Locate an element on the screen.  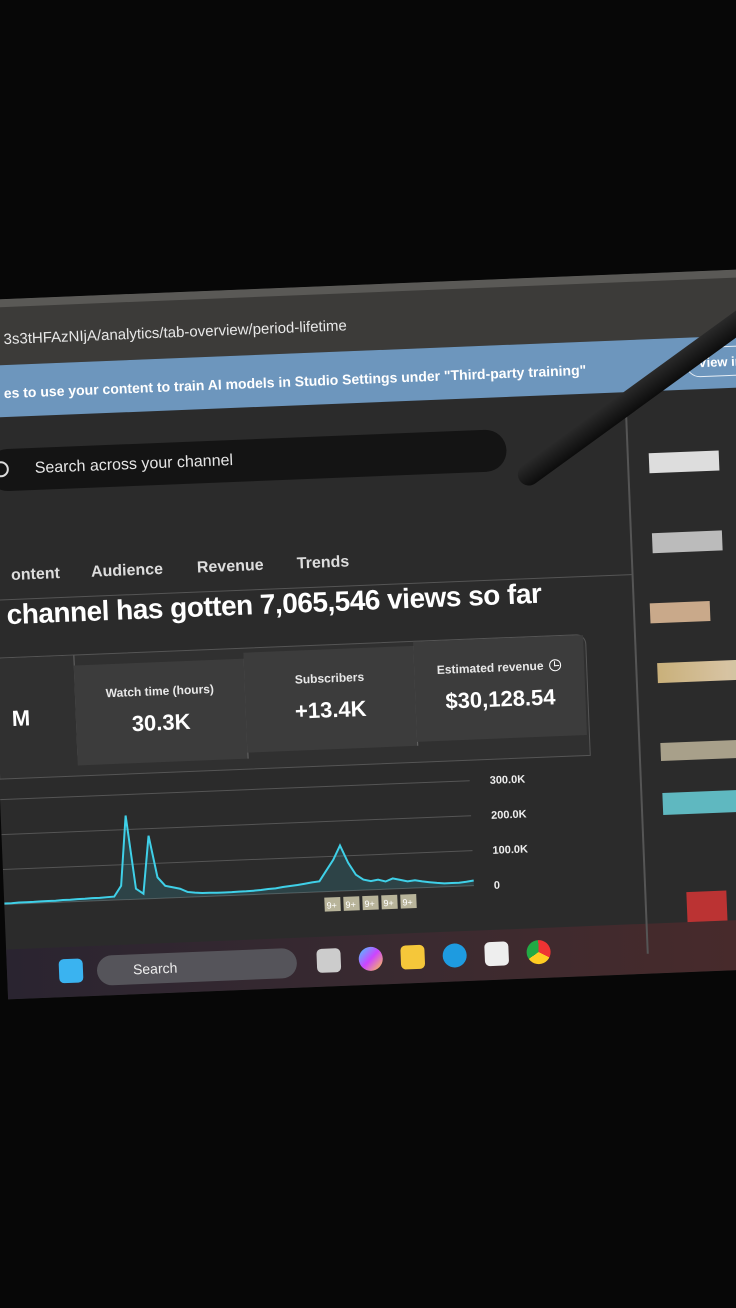
search-input: Search across your channel is located at coordinates (134, 464).